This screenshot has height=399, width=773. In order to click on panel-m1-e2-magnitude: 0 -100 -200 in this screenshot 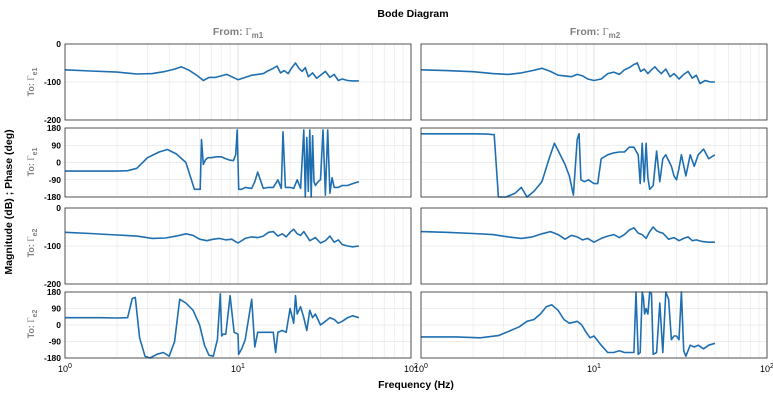, I will do `click(228, 246)`.